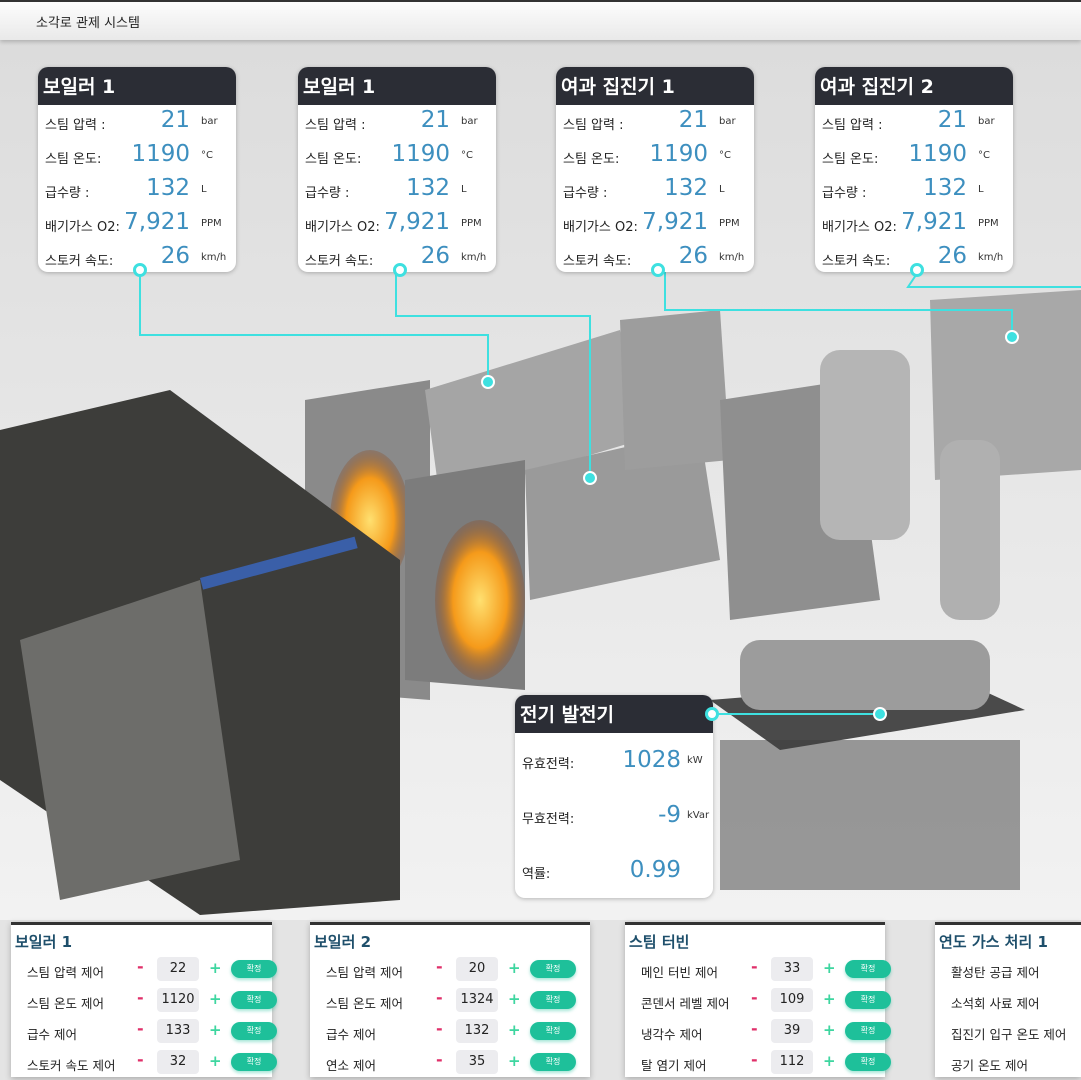  What do you see at coordinates (477, 1000) in the screenshot?
I see `value-input: 1324` at bounding box center [477, 1000].